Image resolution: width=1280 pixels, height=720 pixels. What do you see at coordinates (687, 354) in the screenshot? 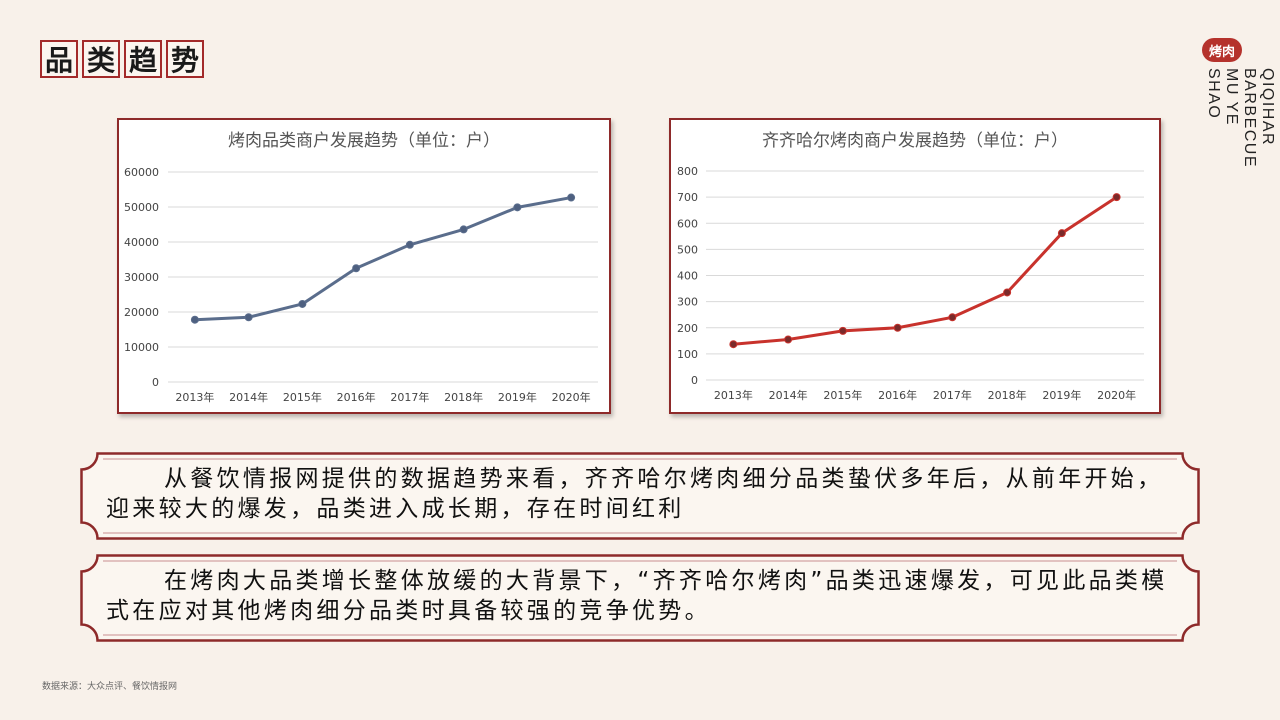
I see `y-tick-label: 100` at bounding box center [687, 354].